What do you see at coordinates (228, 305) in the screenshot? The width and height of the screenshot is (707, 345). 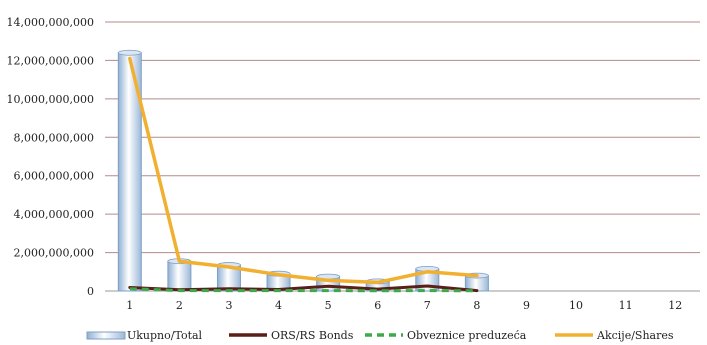 I see `x-tick-label: 3` at bounding box center [228, 305].